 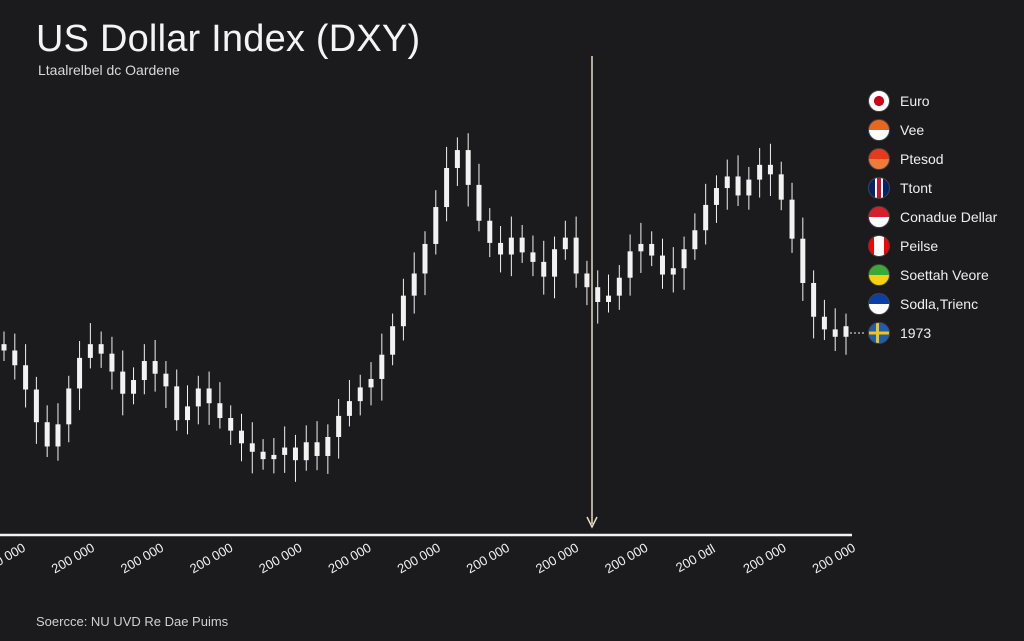 What do you see at coordinates (879, 129) in the screenshot?
I see `orange-flag-icon` at bounding box center [879, 129].